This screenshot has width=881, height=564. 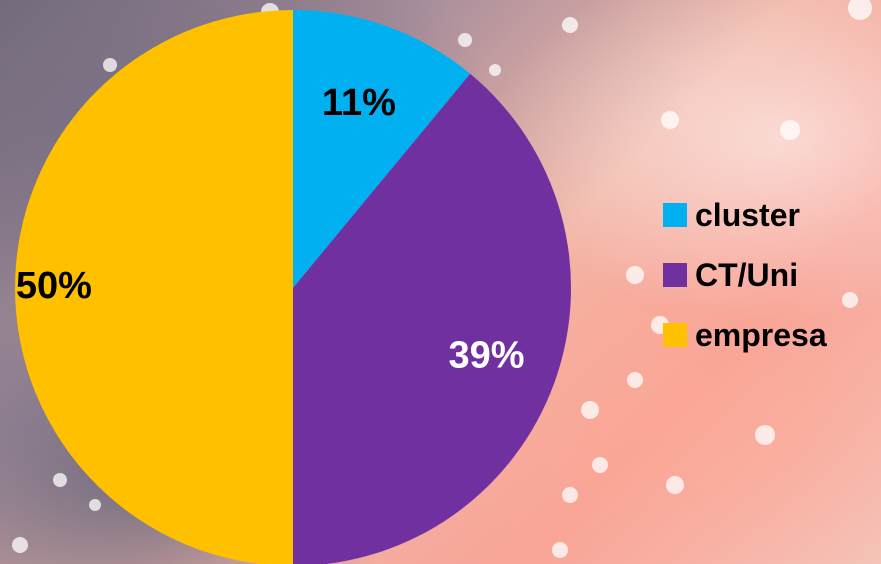 I want to click on legend-item-empresa: empresa, so click(x=745, y=335).